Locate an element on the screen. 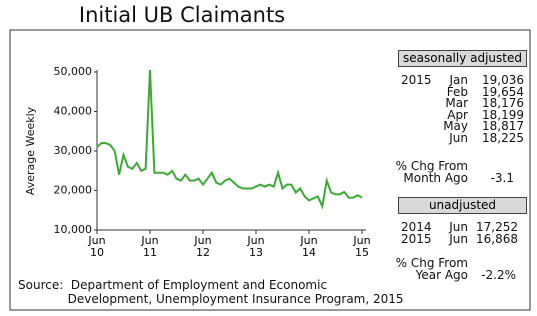  panel-label: % Chg From Year Ago is located at coordinates (431, 269).